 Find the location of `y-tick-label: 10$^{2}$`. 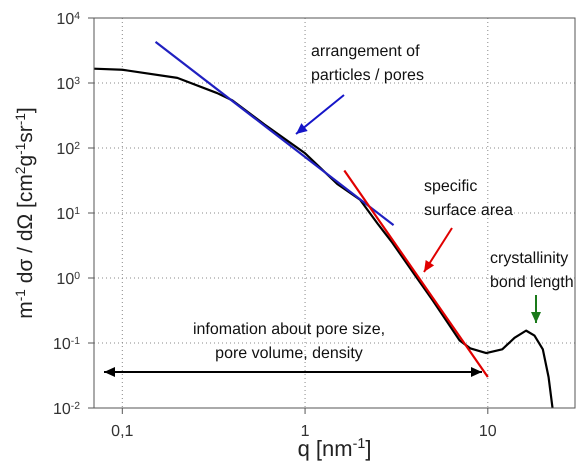

y-tick-label: 10$^{2}$ is located at coordinates (68, 149).